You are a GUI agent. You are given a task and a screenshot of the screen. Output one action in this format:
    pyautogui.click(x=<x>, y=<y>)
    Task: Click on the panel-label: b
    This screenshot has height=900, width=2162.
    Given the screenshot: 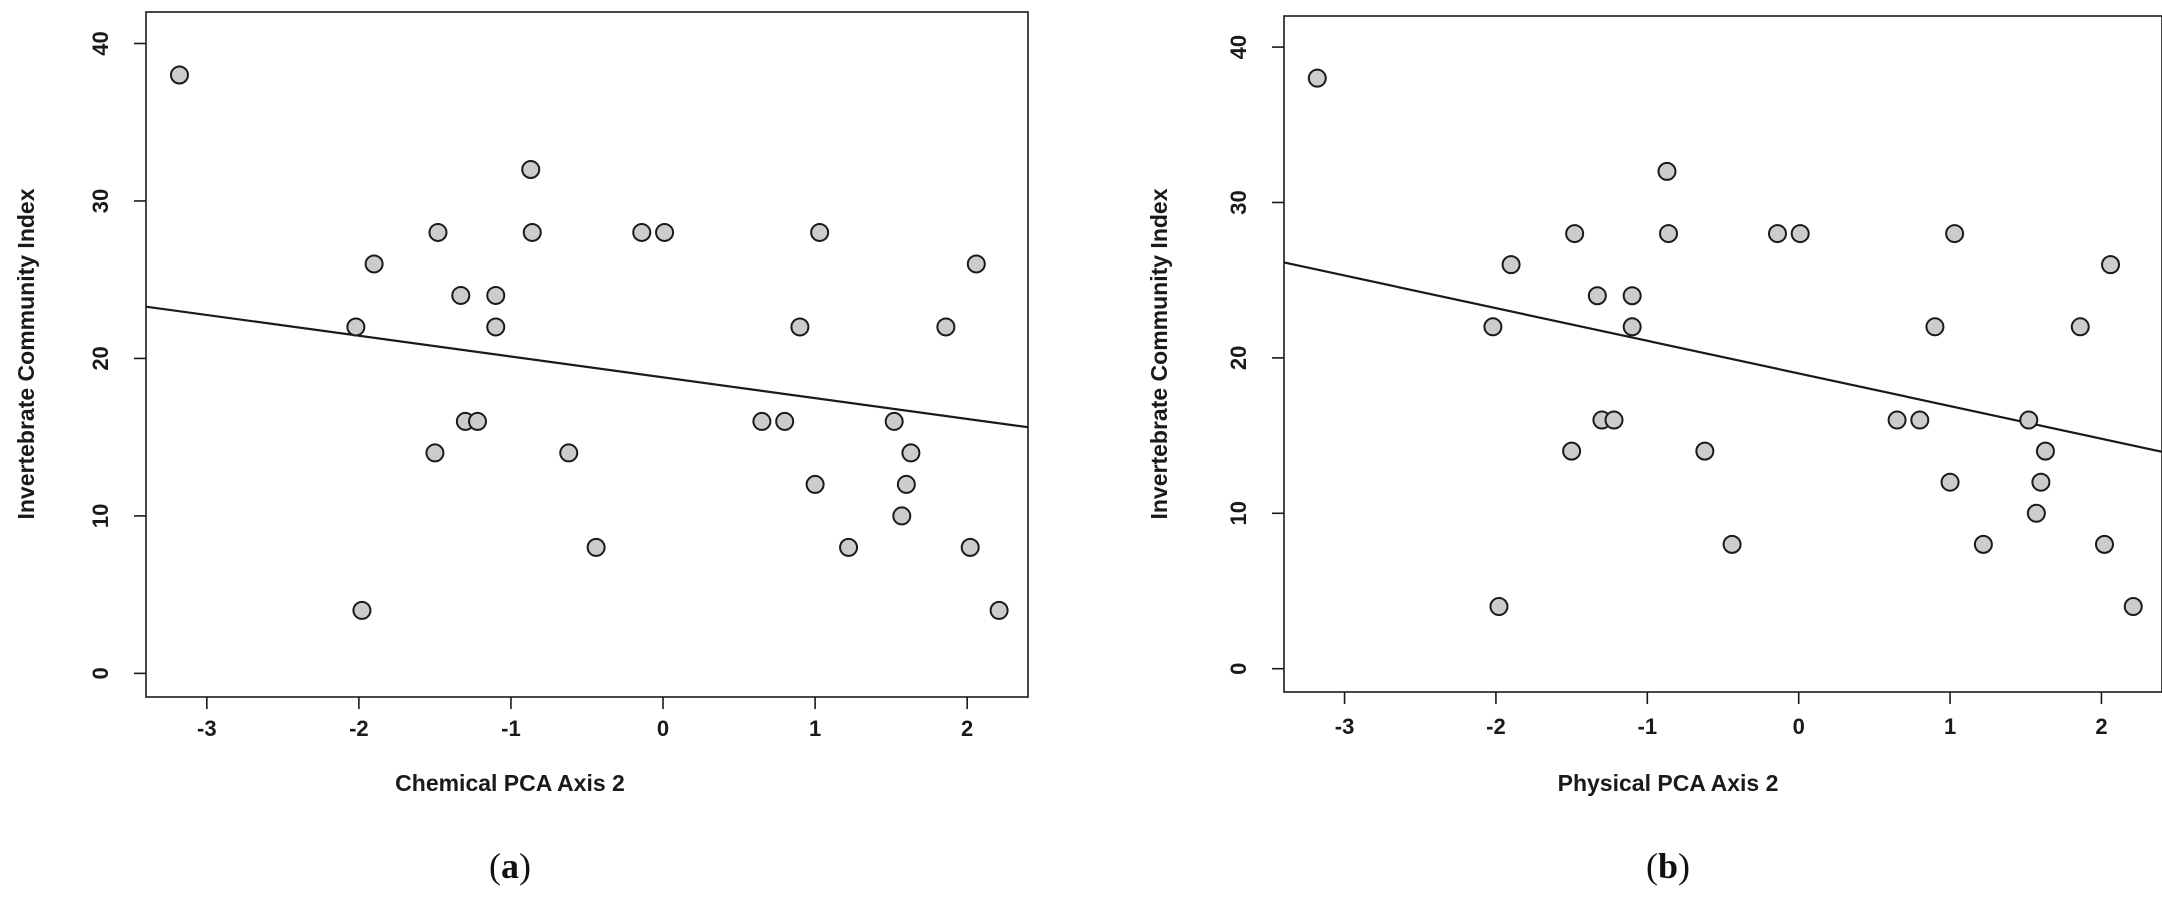 What is the action you would take?
    pyautogui.click(x=1668, y=866)
    